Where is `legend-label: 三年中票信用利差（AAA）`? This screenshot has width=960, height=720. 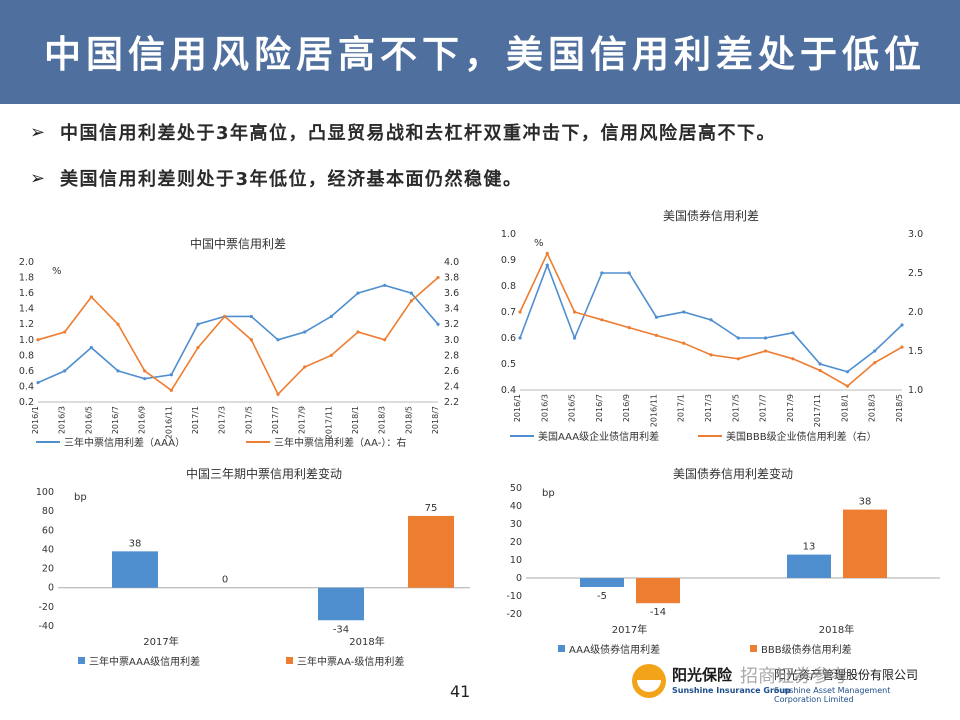
legend-label: 三年中票信用利差（AAA） is located at coordinates (124, 442).